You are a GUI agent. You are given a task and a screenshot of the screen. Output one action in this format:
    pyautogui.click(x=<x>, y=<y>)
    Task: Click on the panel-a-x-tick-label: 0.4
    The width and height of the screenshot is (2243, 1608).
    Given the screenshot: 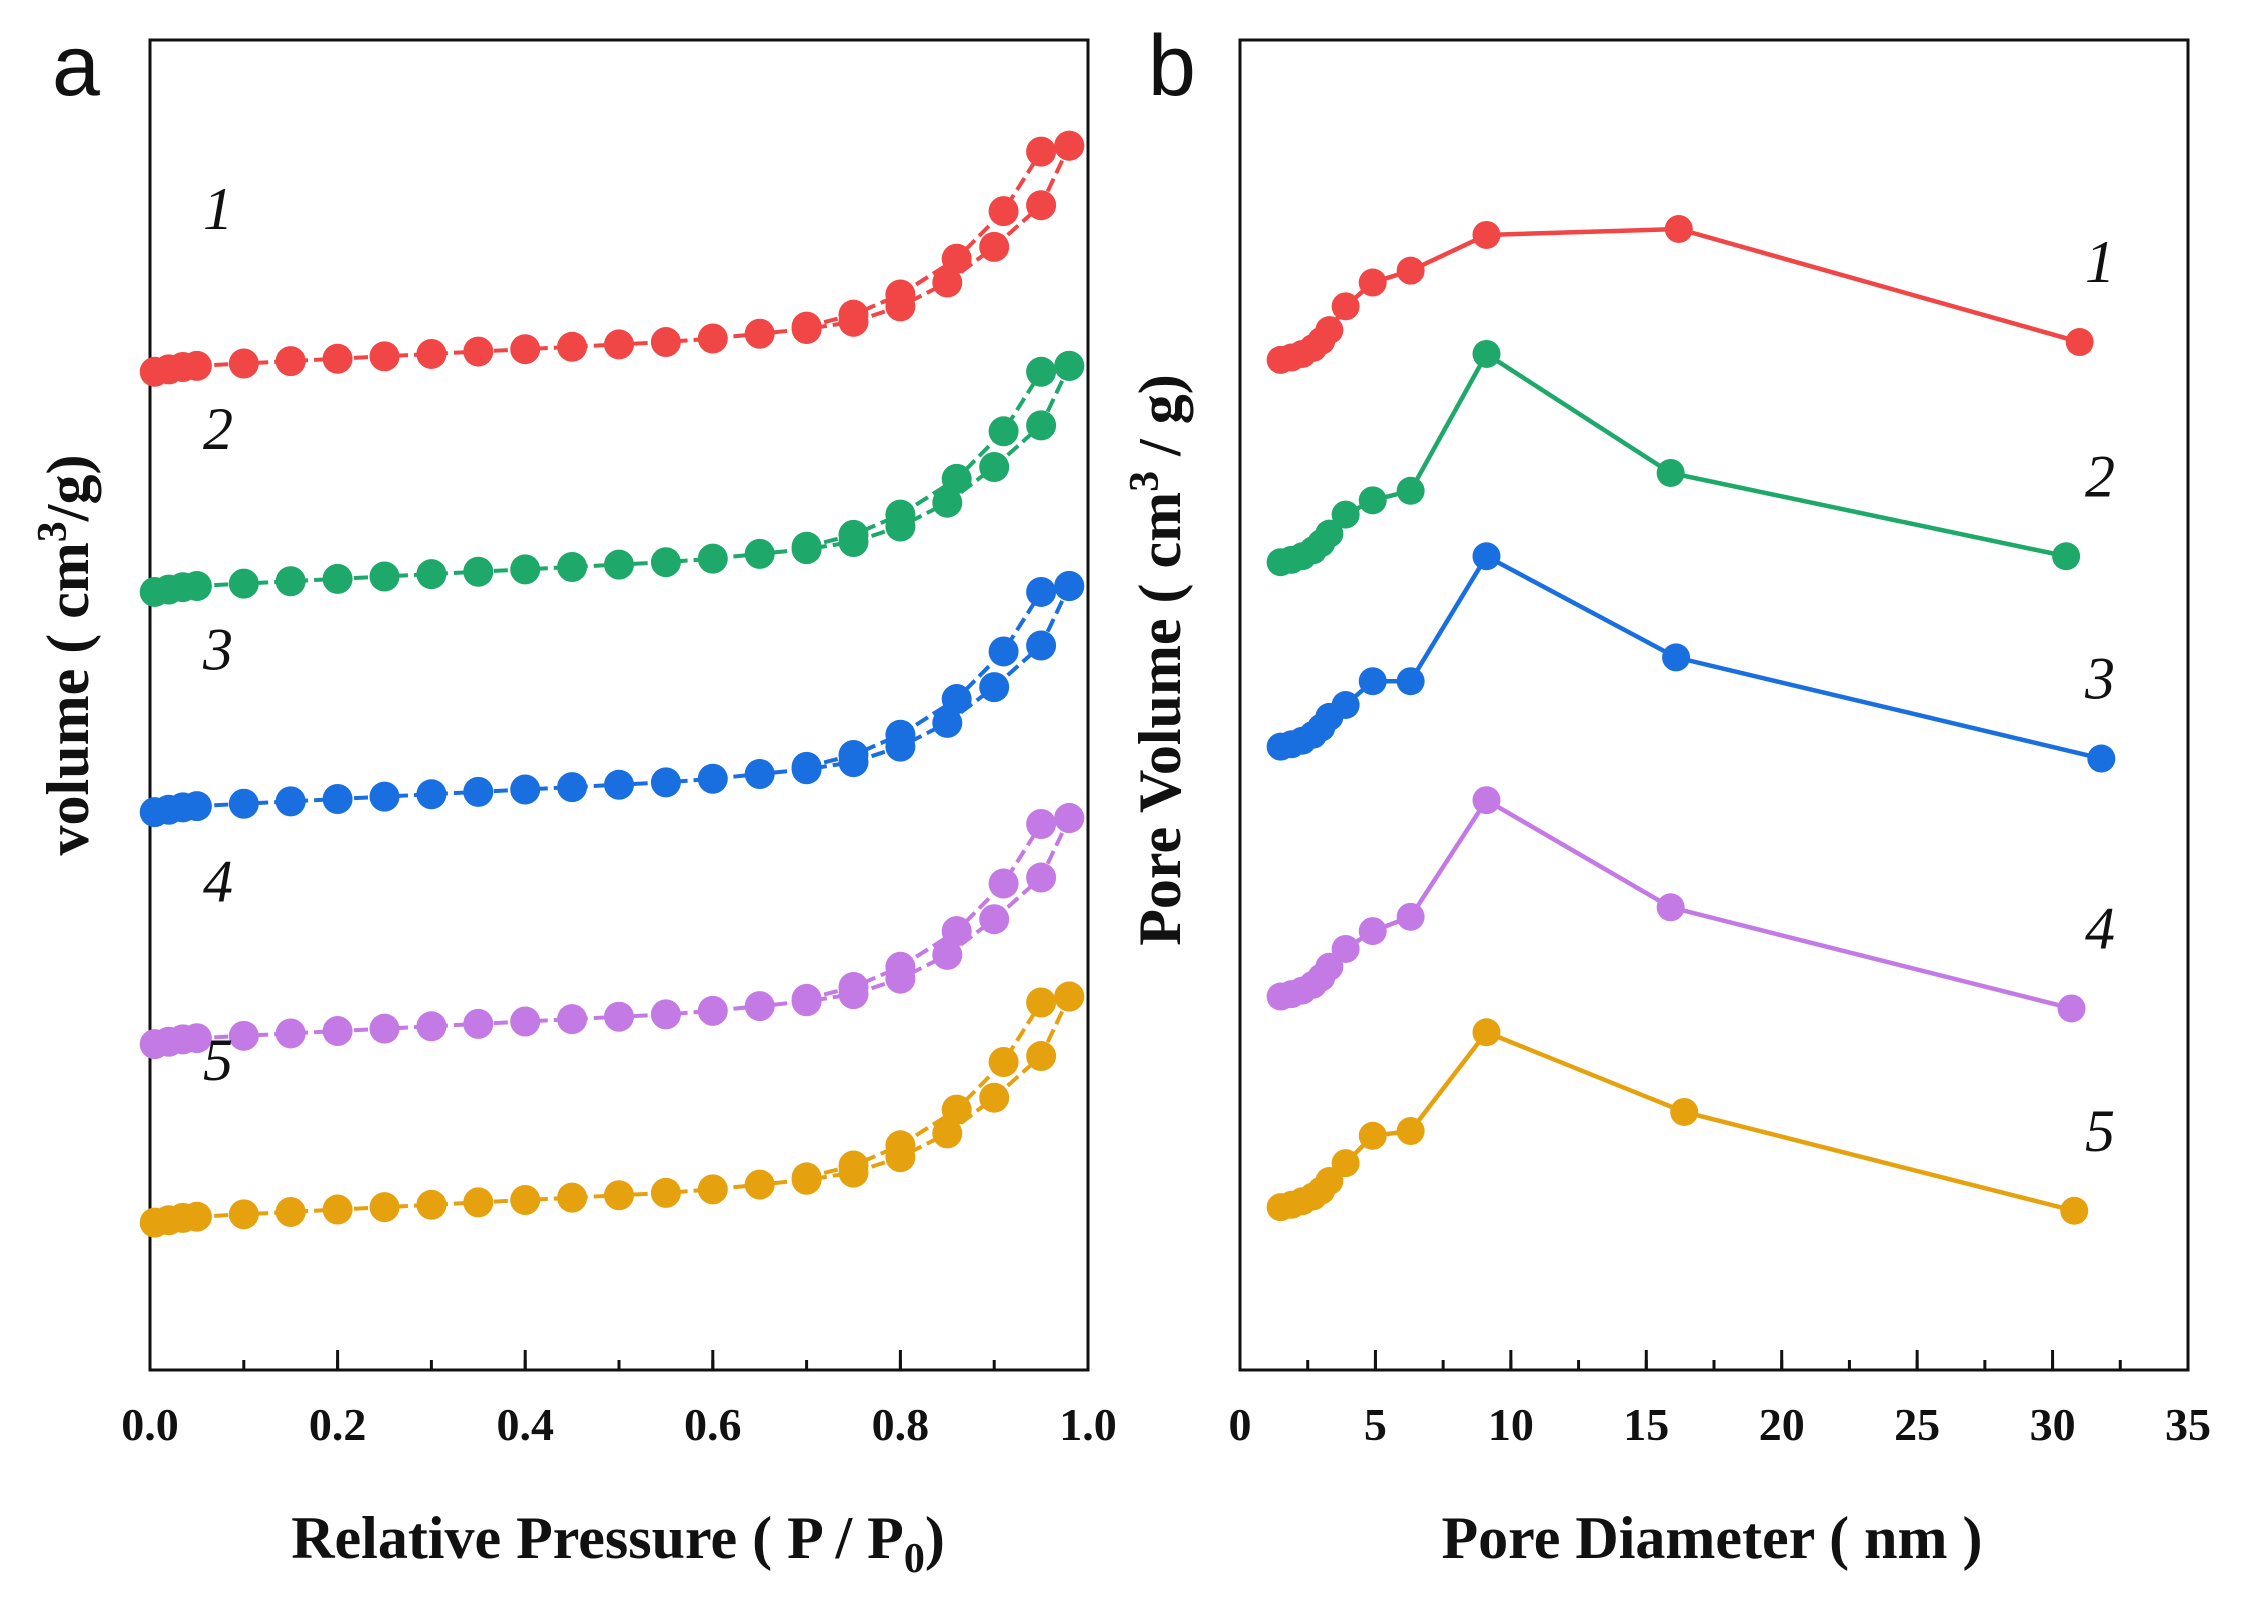 What is the action you would take?
    pyautogui.click(x=525, y=1424)
    